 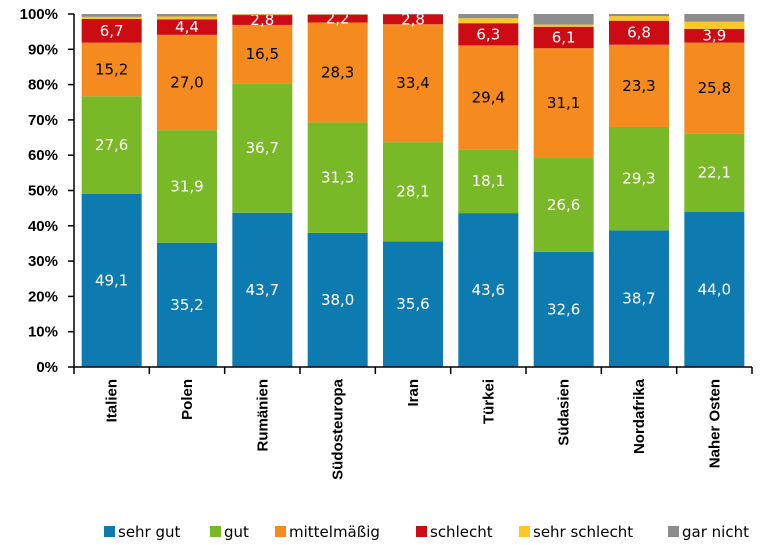 I want to click on data-label: 38,7, so click(x=638, y=299).